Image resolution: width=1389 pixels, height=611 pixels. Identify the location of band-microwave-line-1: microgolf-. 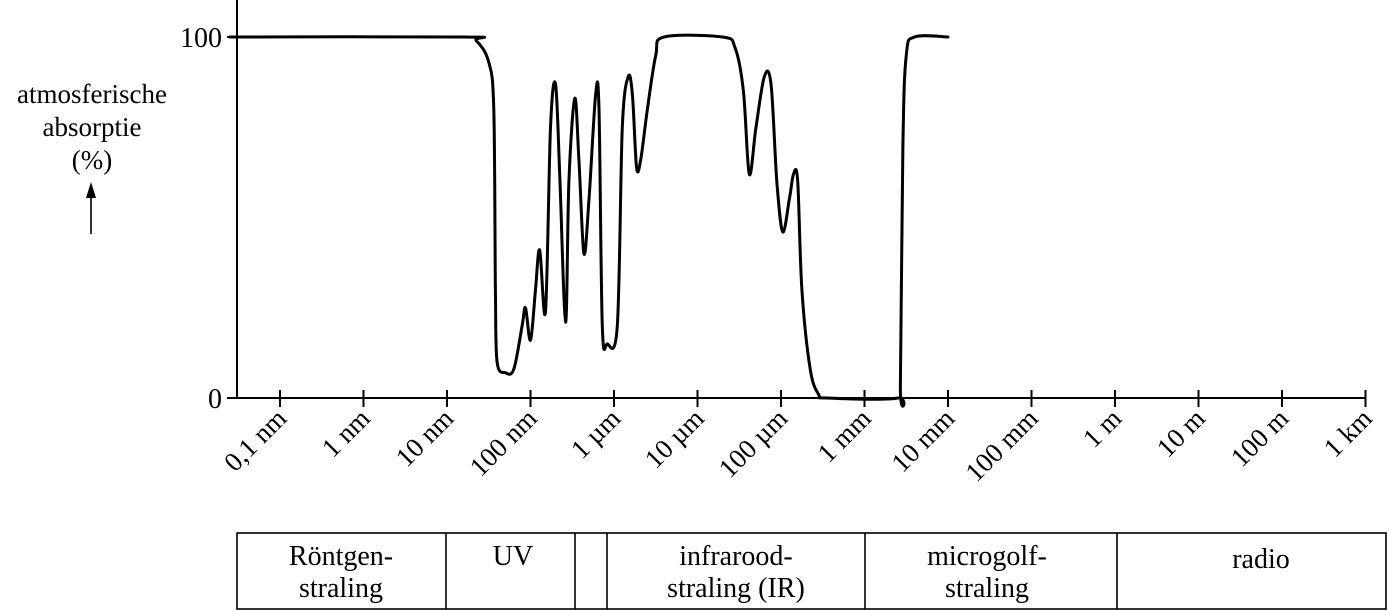
(987, 556).